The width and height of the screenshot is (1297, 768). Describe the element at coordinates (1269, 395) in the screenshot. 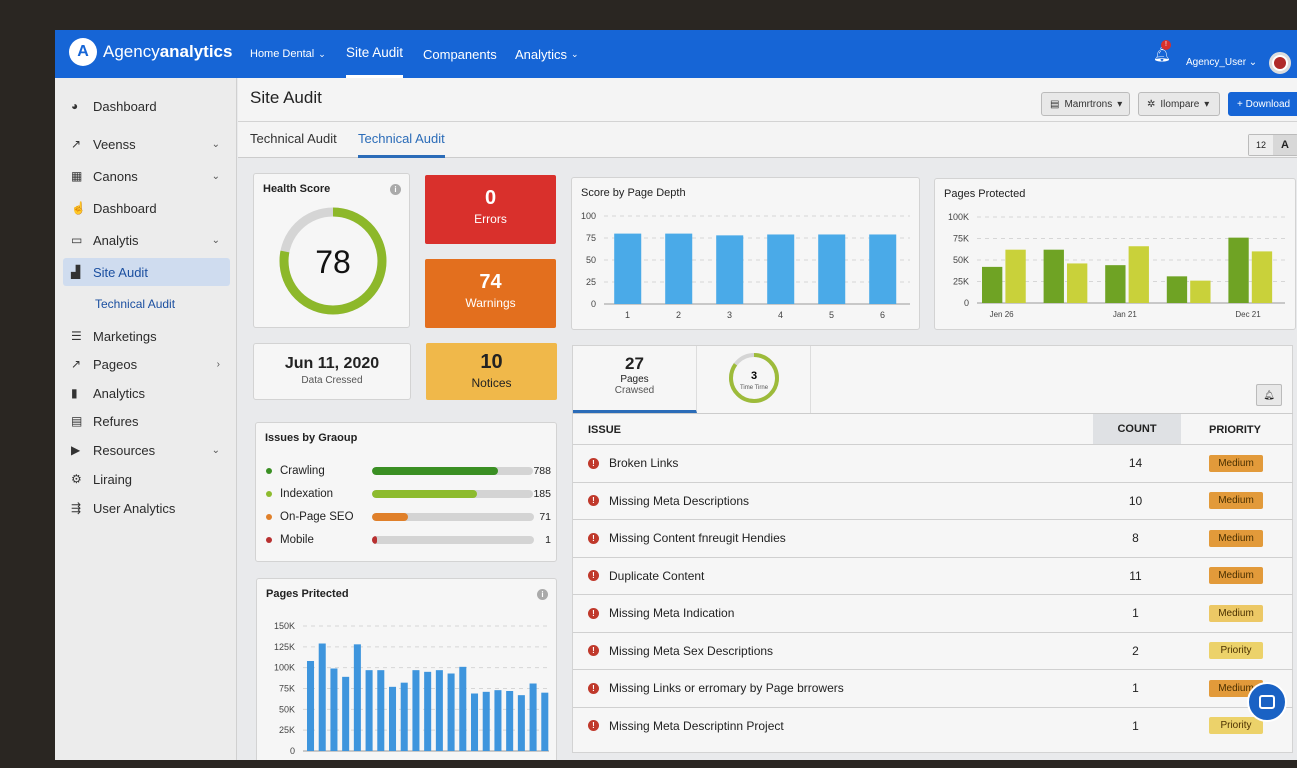

I see `bell-filter-button: 🔔︎` at that location.